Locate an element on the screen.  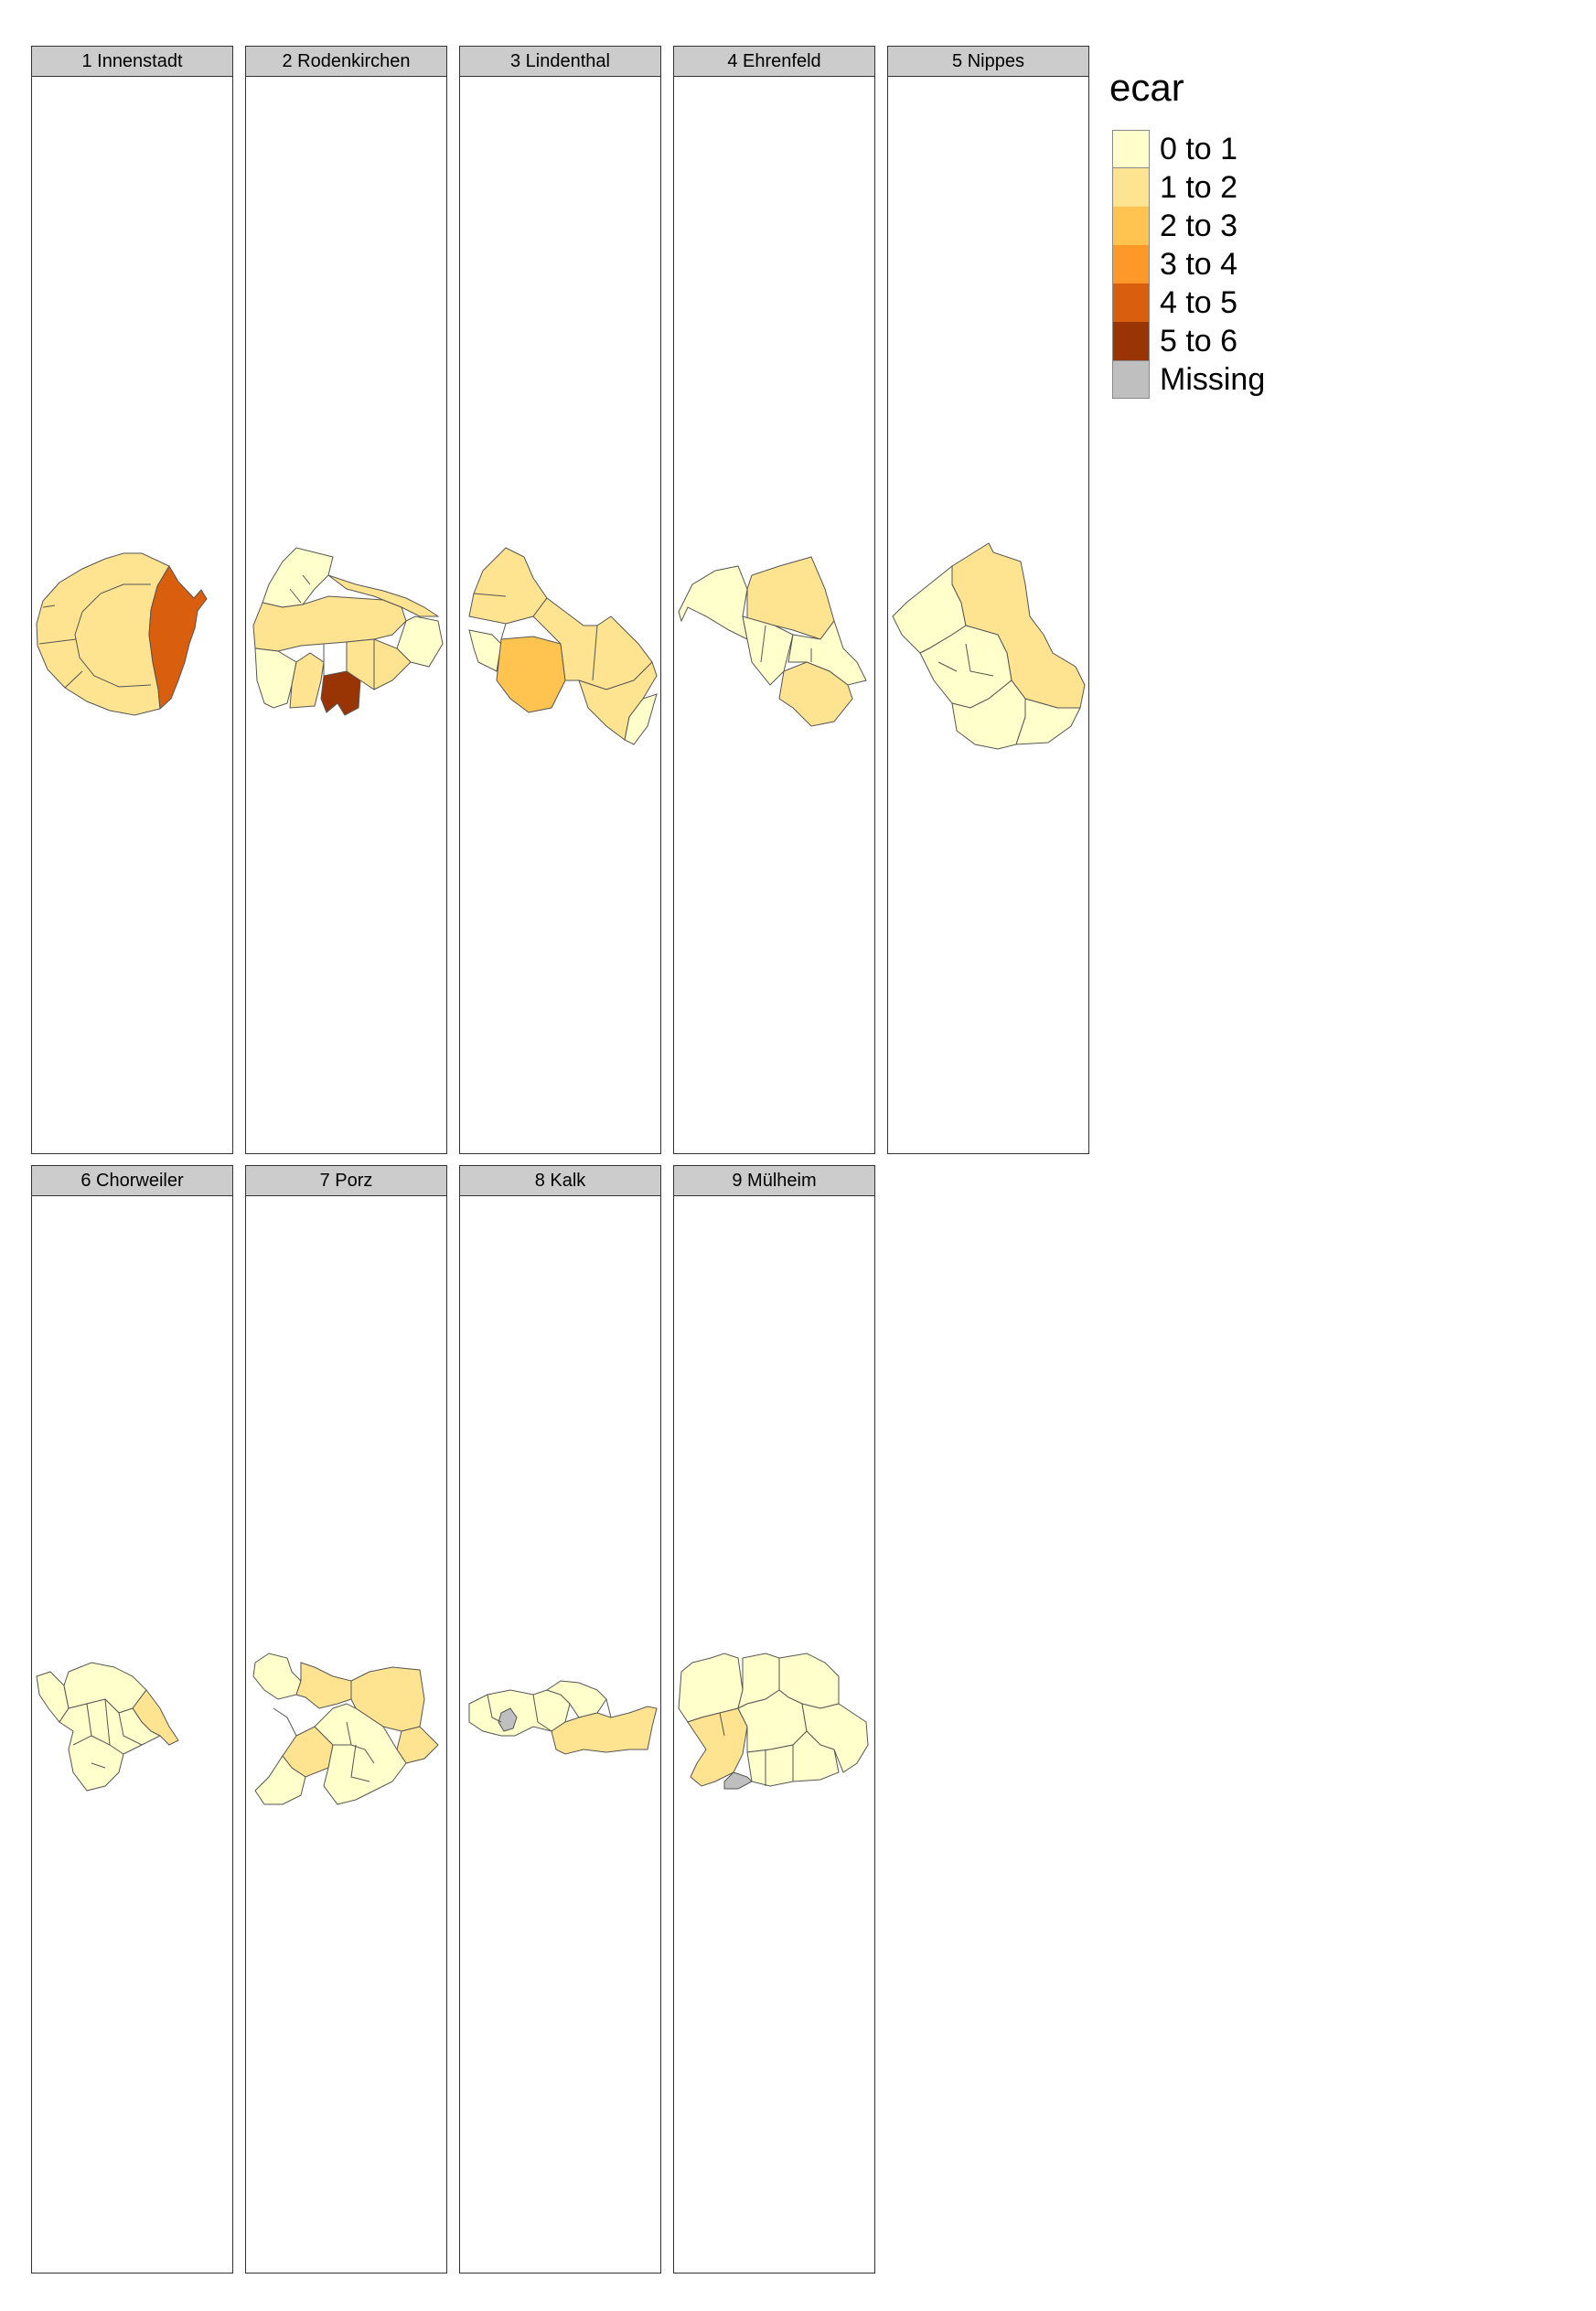
panel-title: 2 Rodenkirchen is located at coordinates (346, 62).